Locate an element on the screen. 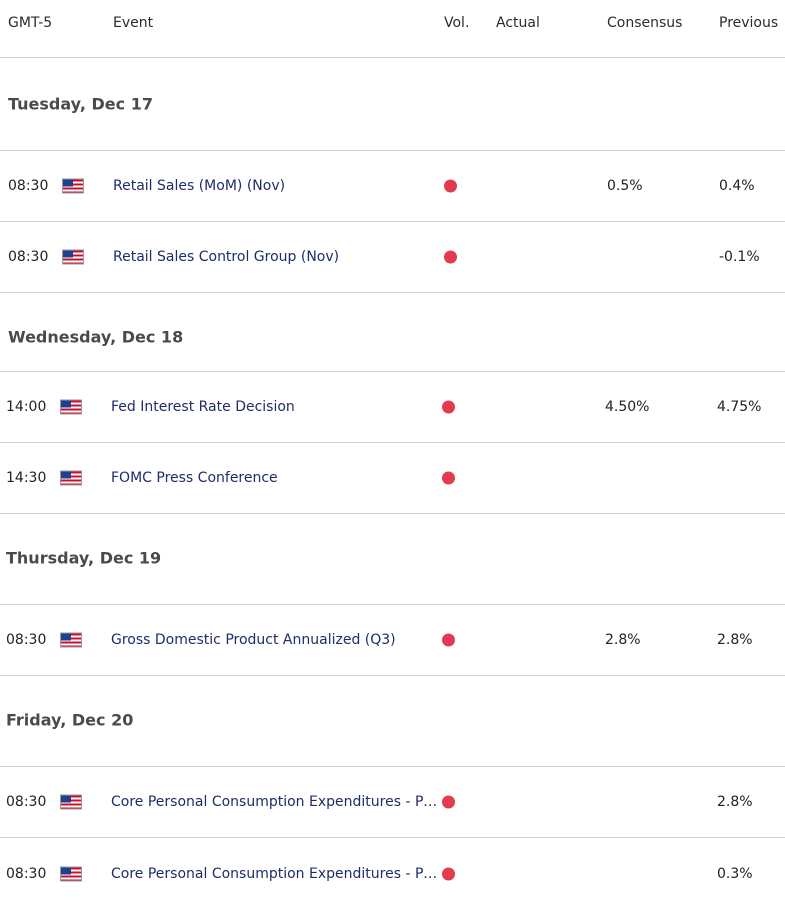 This screenshot has width=785, height=909. header-actual: Actual is located at coordinates (518, 23).